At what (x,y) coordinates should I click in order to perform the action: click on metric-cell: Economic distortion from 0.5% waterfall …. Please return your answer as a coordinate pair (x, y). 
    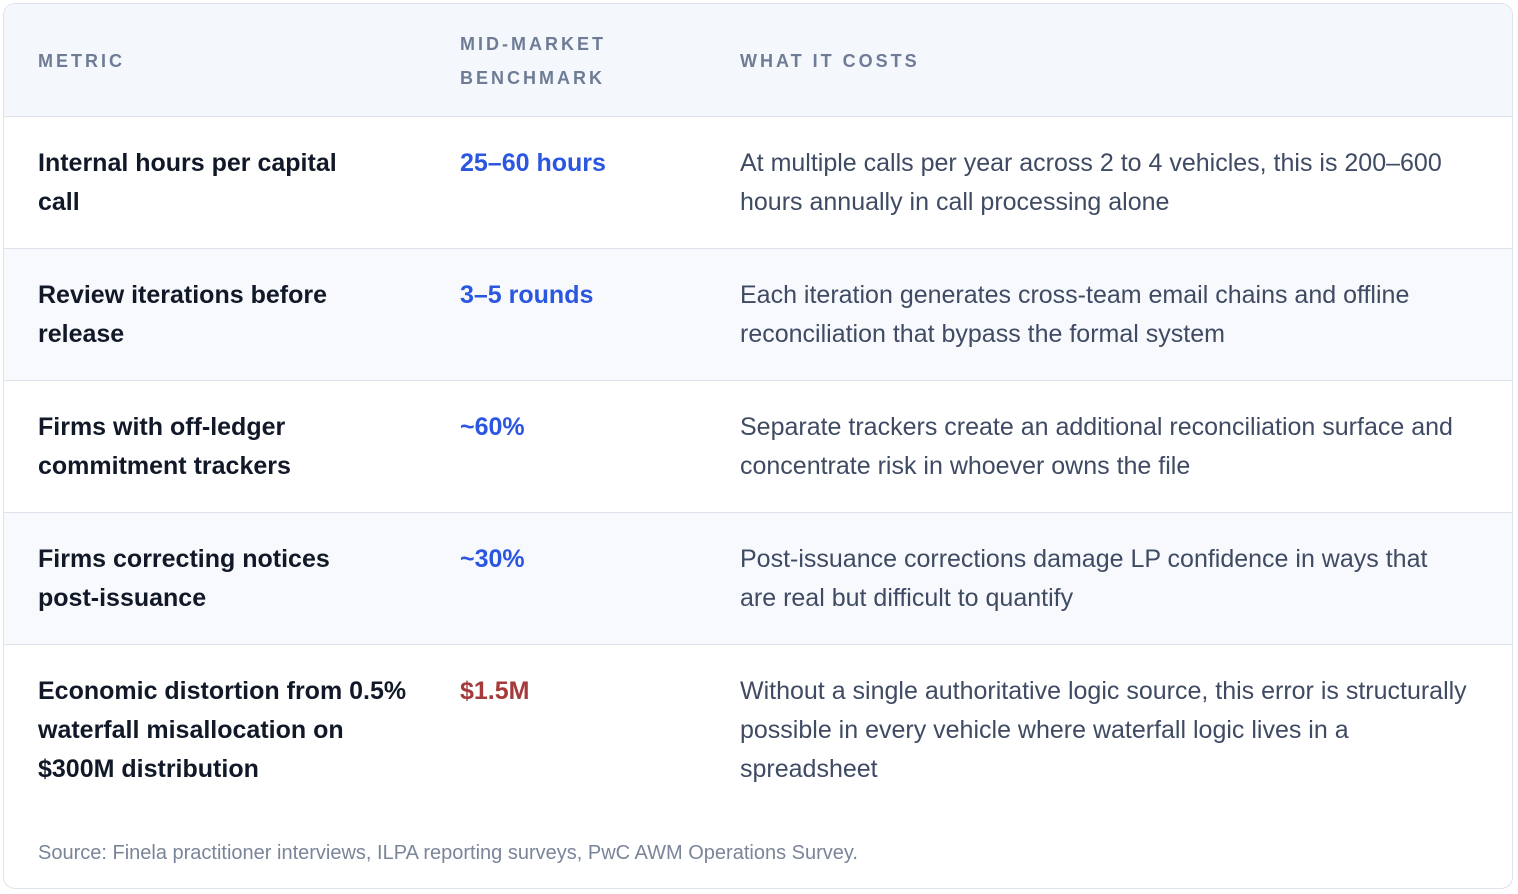
    Looking at the image, I should click on (222, 730).